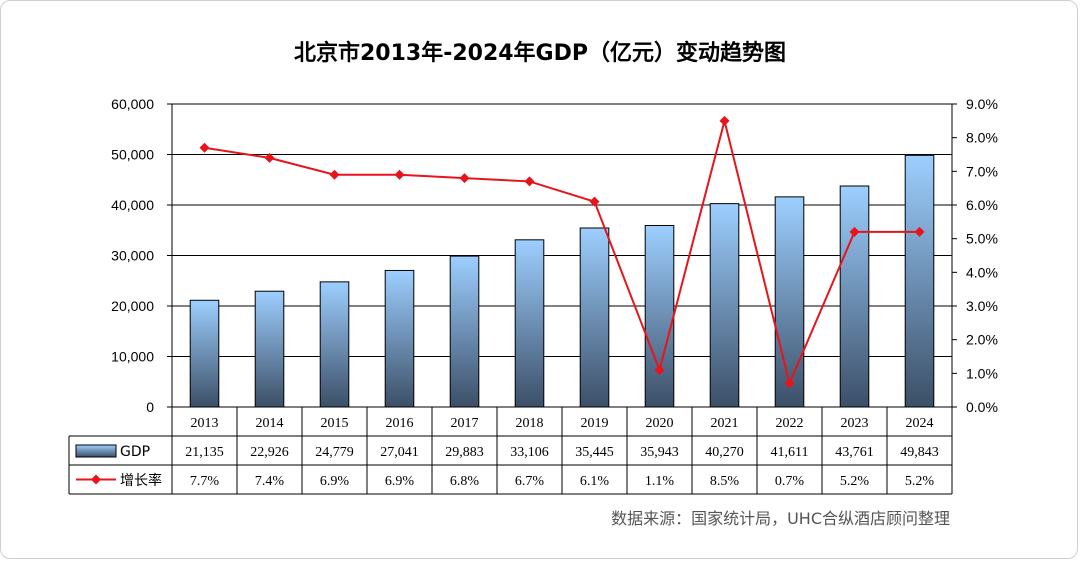 The height and width of the screenshot is (561, 1080). Describe the element at coordinates (132, 357) in the screenshot. I see `left-tick-label: 10,000` at that location.